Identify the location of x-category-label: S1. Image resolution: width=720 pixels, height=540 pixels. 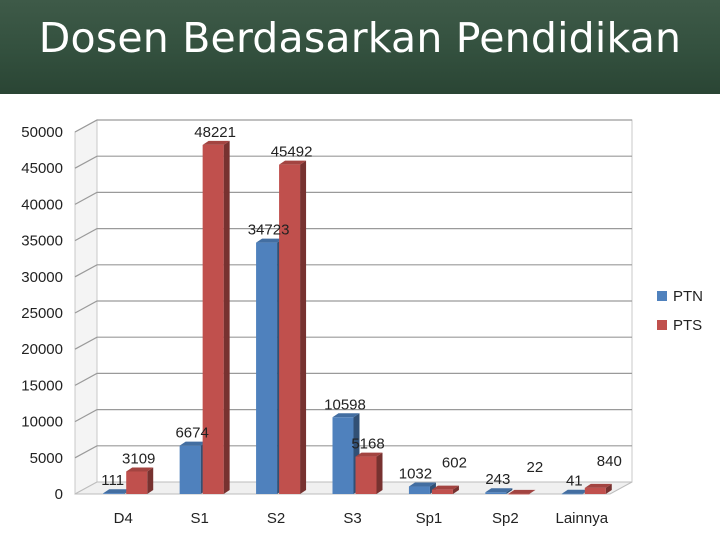
(199, 518).